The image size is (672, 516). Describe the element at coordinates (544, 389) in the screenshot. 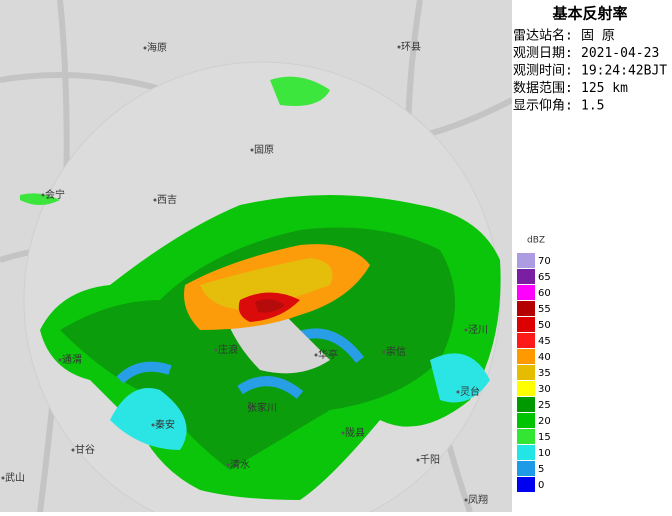

I see `legend-label: 30` at that location.